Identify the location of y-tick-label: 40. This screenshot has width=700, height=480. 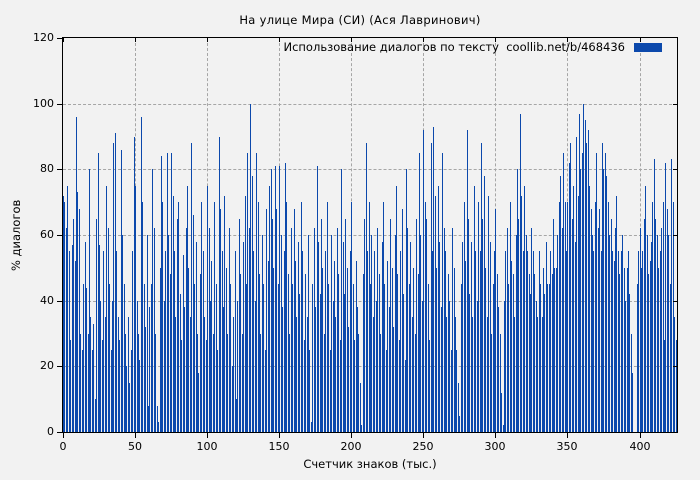
(47, 300).